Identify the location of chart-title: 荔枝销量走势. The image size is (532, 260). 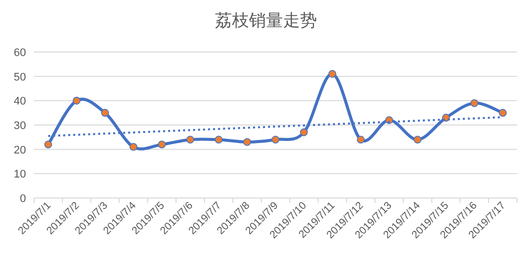
(266, 20).